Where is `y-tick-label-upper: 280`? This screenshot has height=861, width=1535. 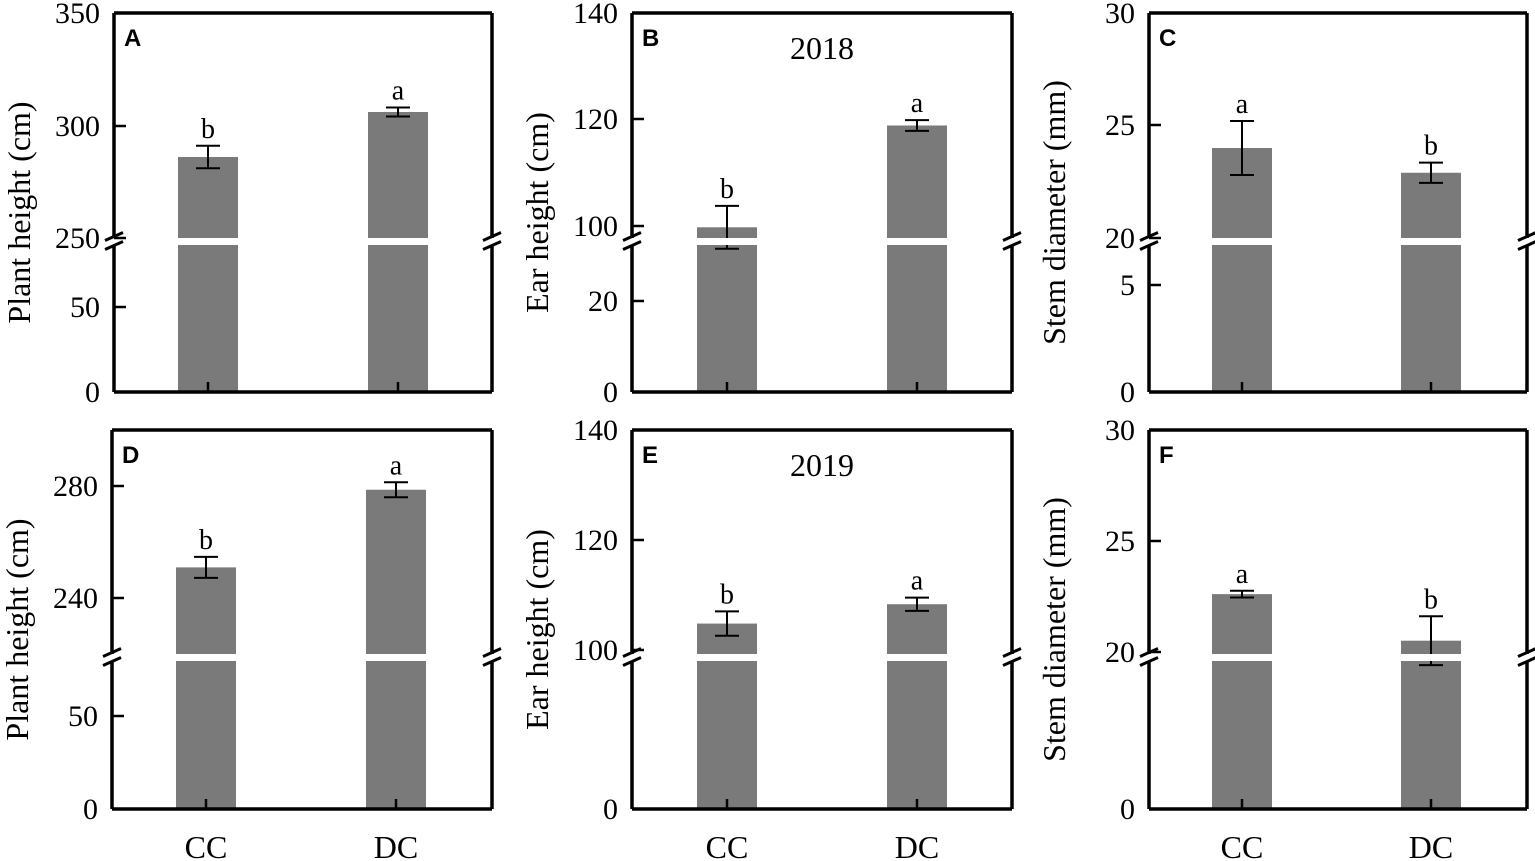 y-tick-label-upper: 280 is located at coordinates (75, 486).